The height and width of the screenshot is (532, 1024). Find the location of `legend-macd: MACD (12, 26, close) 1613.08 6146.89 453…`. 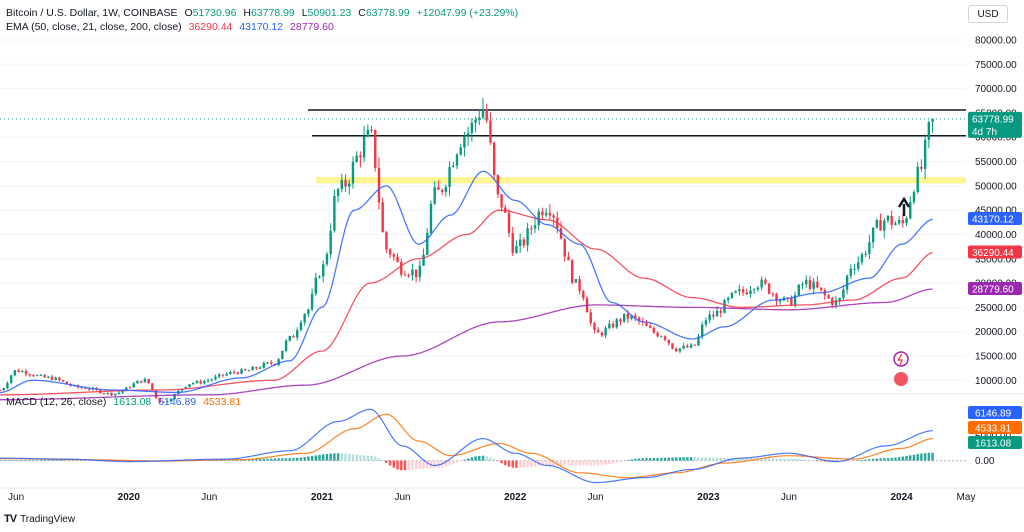

legend-macd: MACD (12, 26, close) 1613.08 6146.89 453… is located at coordinates (125, 402).